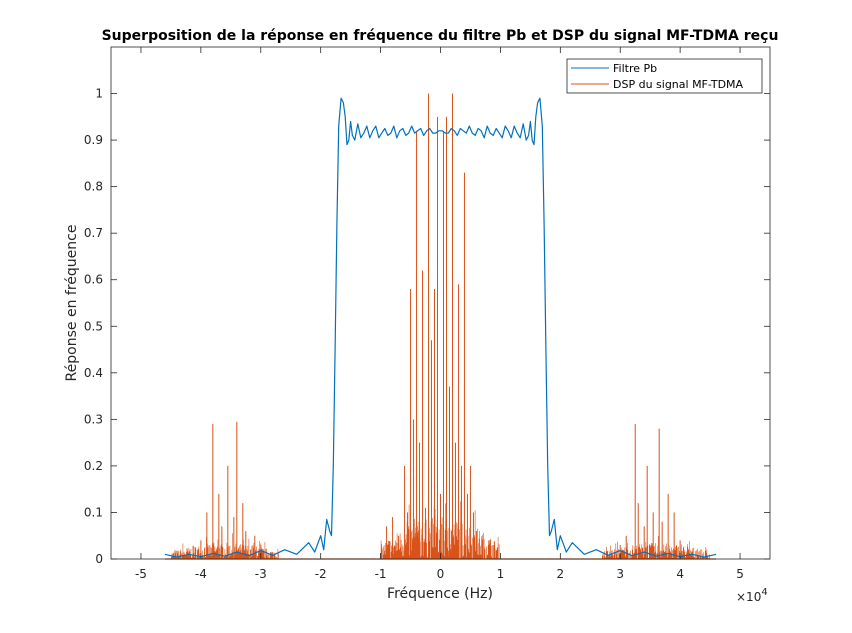 This screenshot has width=852, height=633. I want to click on y-tick-label: 0.9, so click(93, 140).